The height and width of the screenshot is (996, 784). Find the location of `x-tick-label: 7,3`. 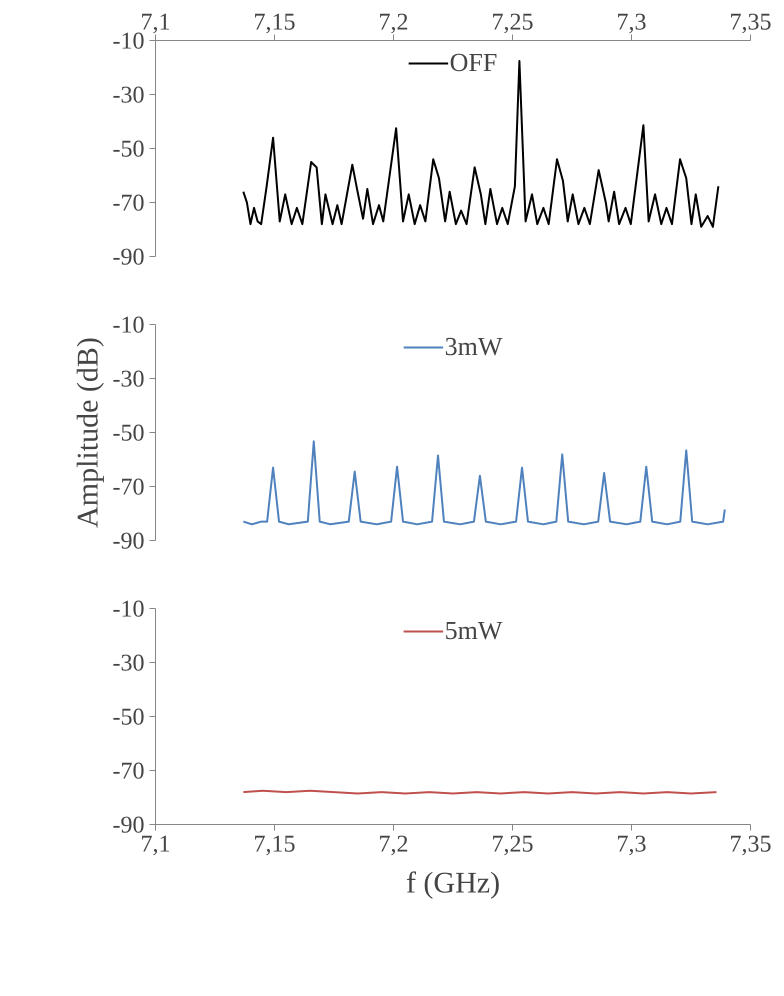

x-tick-label: 7,3 is located at coordinates (631, 845).